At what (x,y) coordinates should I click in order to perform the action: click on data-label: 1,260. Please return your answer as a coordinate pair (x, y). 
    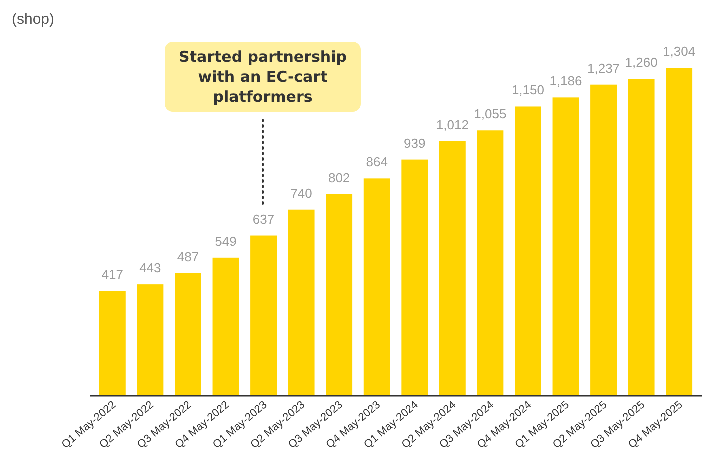
    Looking at the image, I should click on (641, 62).